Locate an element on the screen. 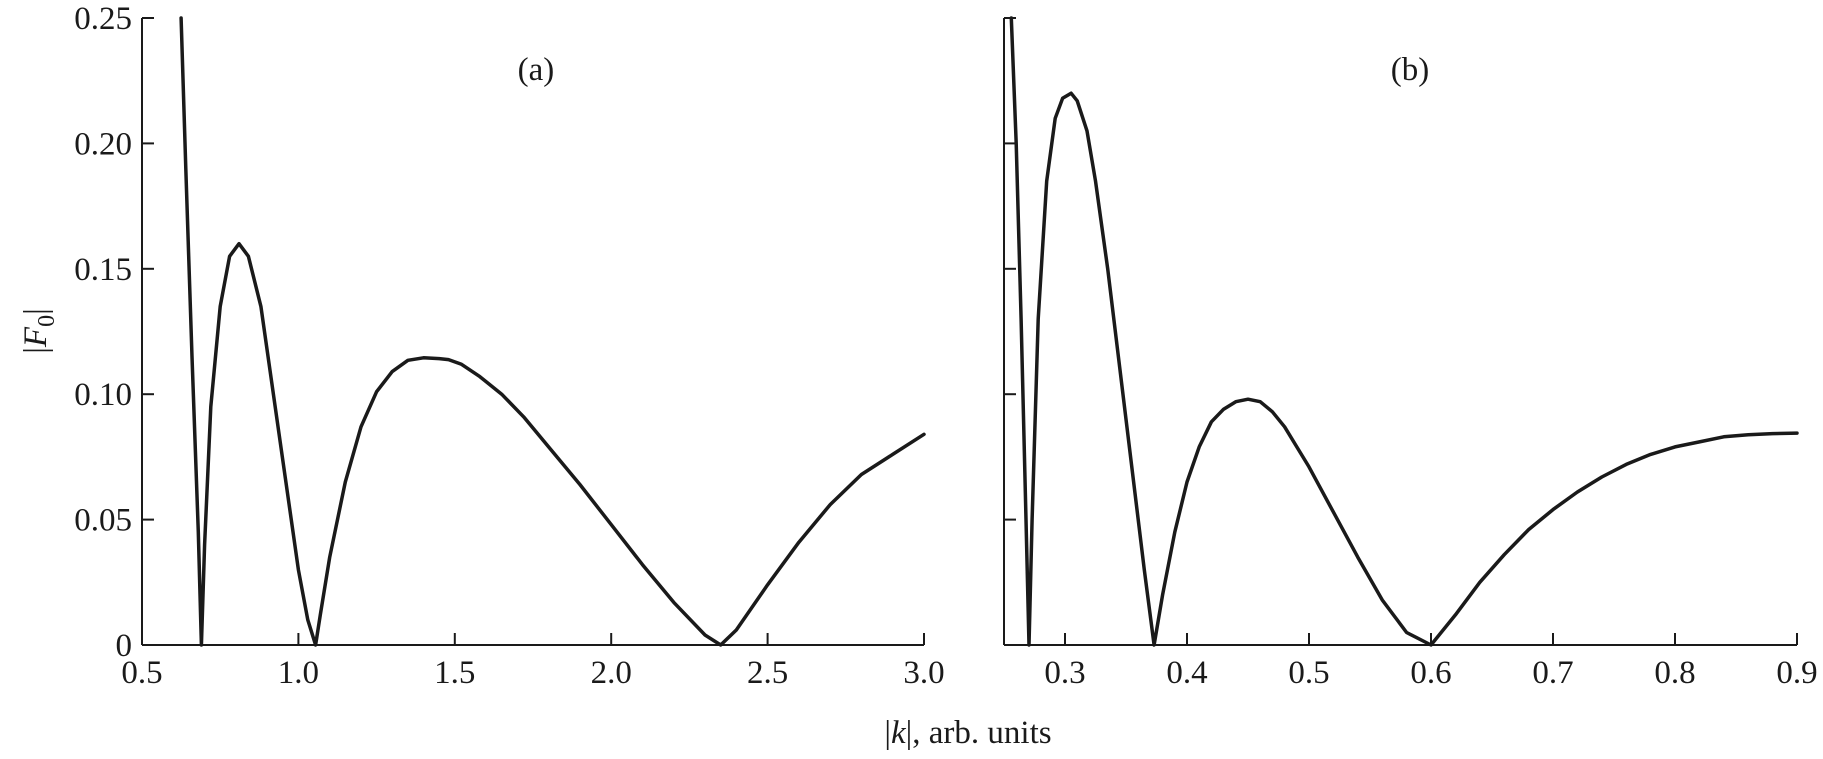  panel-a-x-tick-label: 1.0 is located at coordinates (298, 673).